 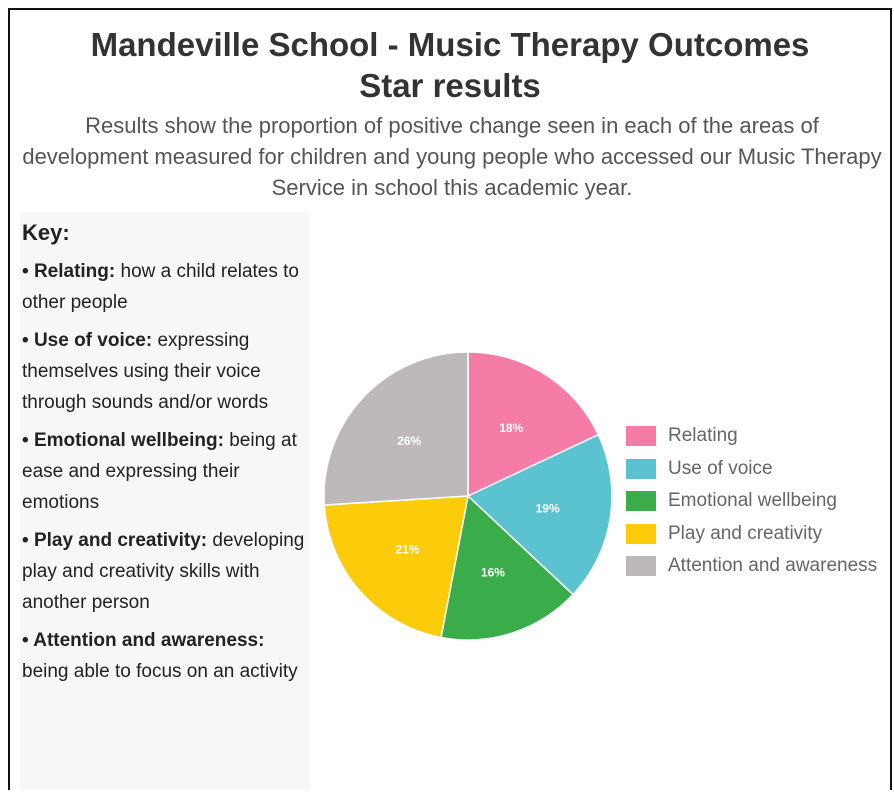 What do you see at coordinates (160, 671) in the screenshot?
I see `key-desc: being able to focus on an activity` at bounding box center [160, 671].